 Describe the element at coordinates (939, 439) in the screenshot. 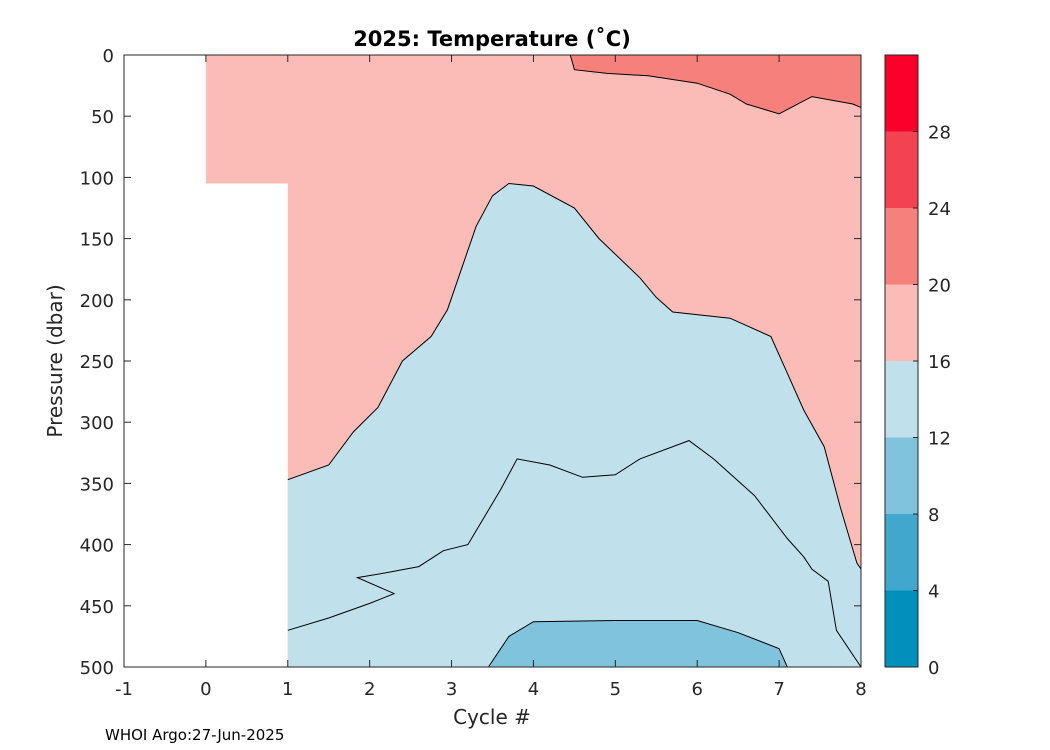

I see `colorbar-tick-label: 12` at that location.